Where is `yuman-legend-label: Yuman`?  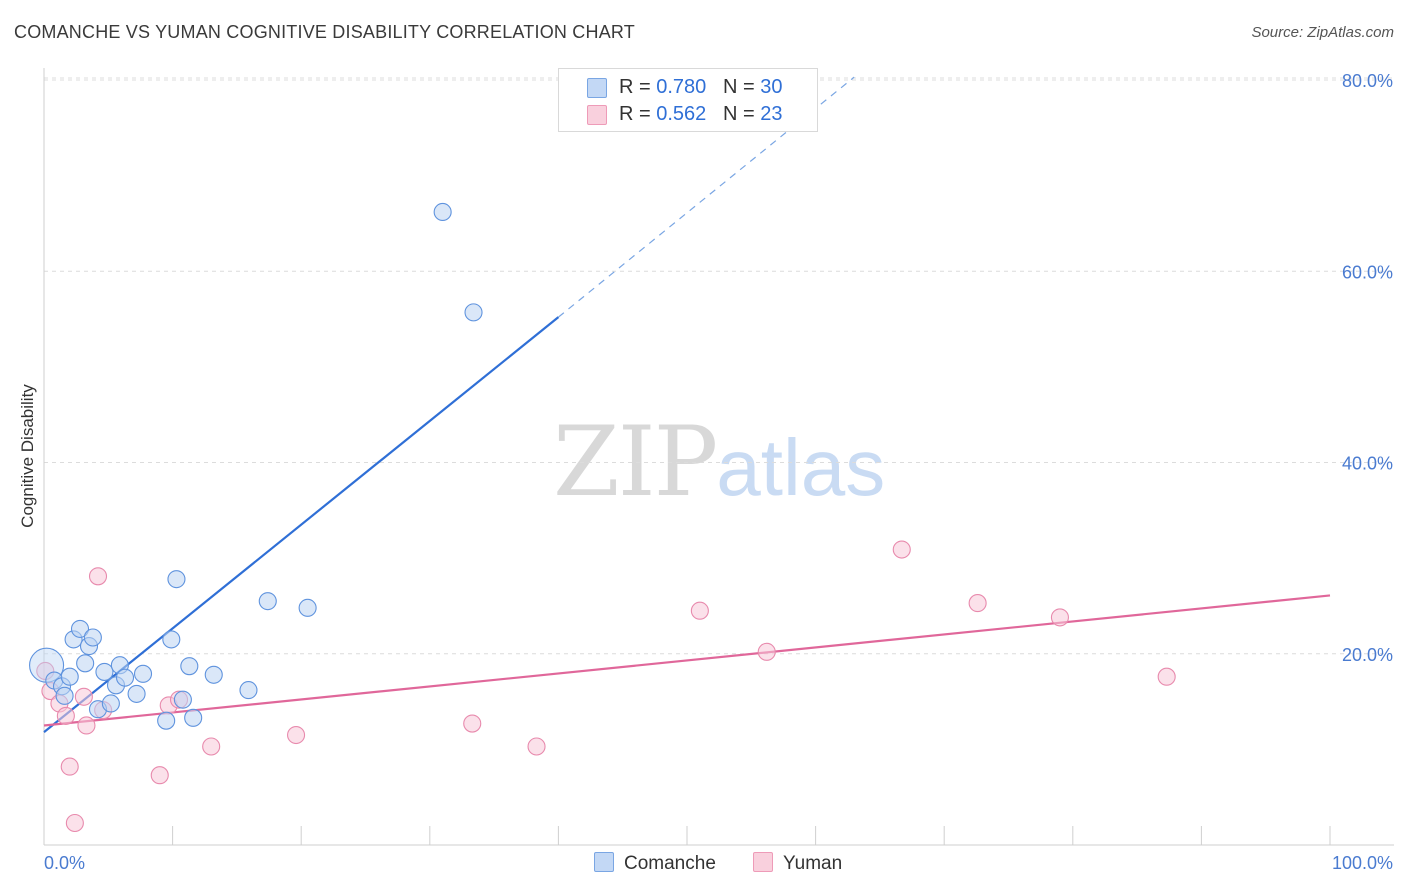
yuman-legend-label: Yuman is located at coordinates (813, 863).